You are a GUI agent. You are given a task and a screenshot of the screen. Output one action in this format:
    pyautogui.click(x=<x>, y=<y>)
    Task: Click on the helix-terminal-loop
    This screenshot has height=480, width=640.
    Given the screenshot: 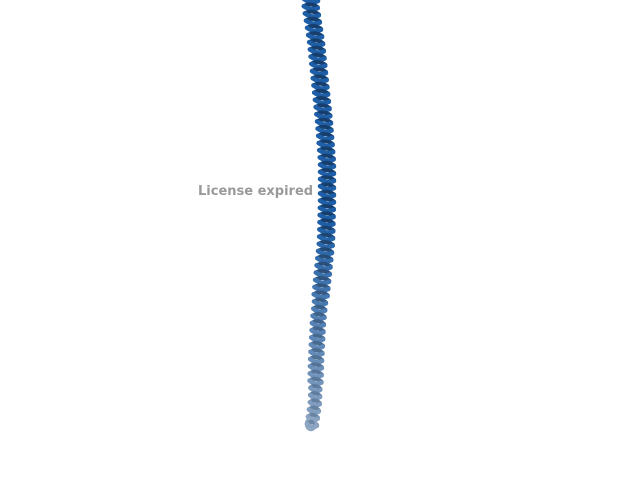 What is the action you would take?
    pyautogui.click(x=311, y=424)
    